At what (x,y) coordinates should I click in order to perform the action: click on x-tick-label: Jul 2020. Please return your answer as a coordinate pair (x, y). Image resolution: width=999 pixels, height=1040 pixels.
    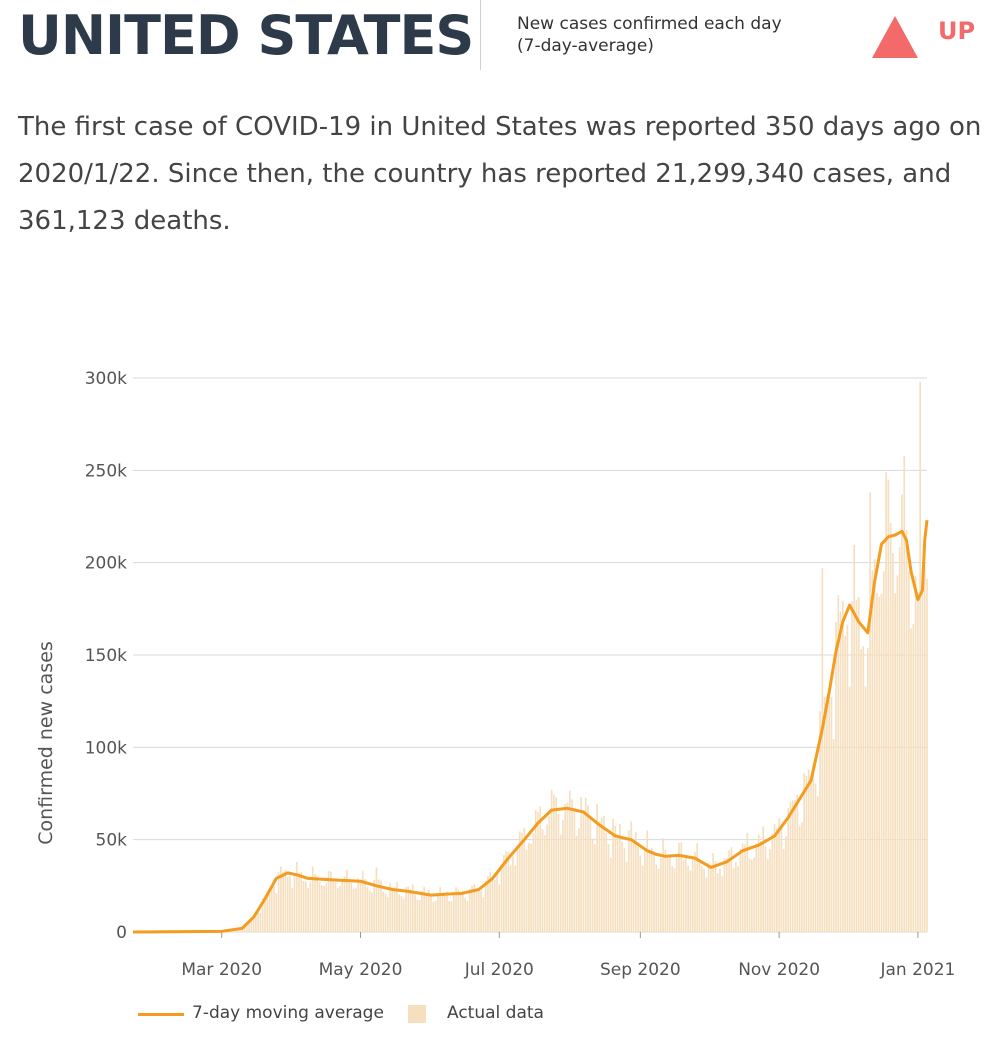
    Looking at the image, I should click on (499, 970).